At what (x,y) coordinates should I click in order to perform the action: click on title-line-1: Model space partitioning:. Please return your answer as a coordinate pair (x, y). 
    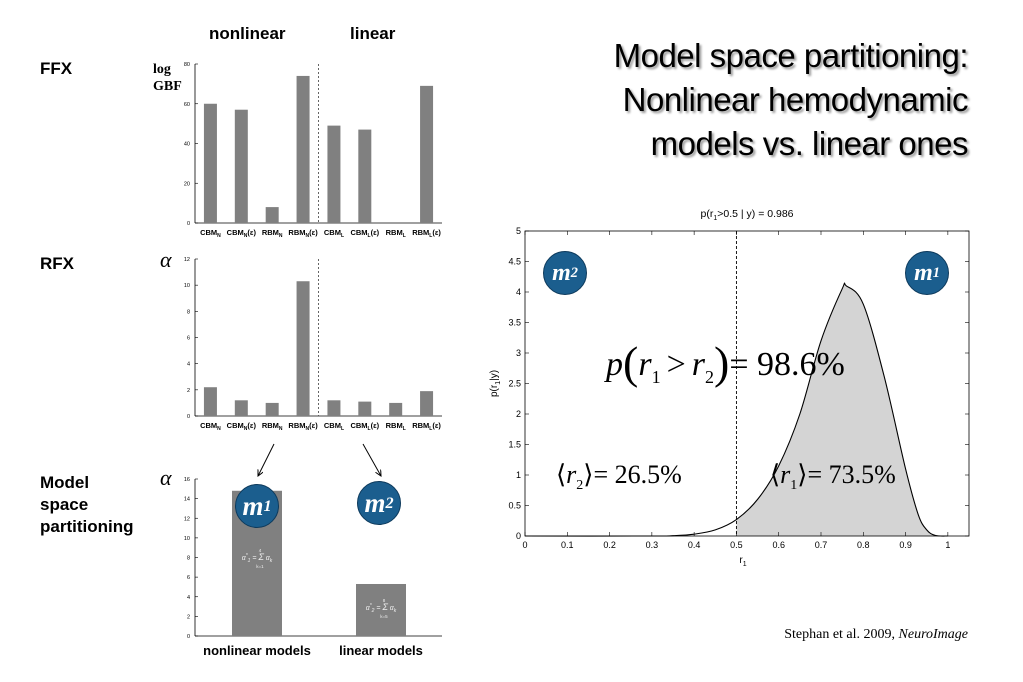
    Looking at the image, I should click on (791, 55).